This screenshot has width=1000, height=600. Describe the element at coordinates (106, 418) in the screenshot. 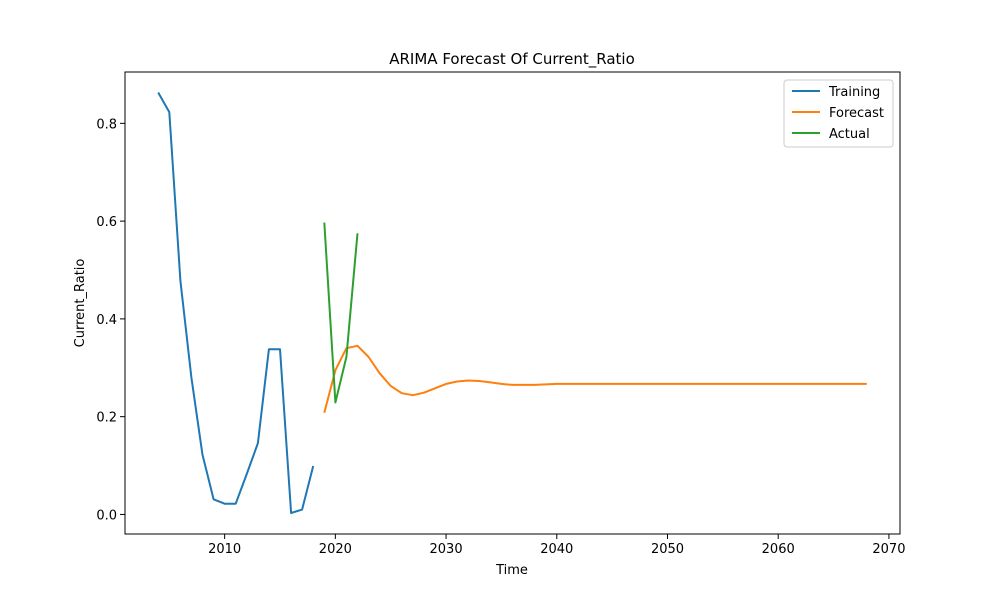

I see `y-tick-label: 0.2` at that location.